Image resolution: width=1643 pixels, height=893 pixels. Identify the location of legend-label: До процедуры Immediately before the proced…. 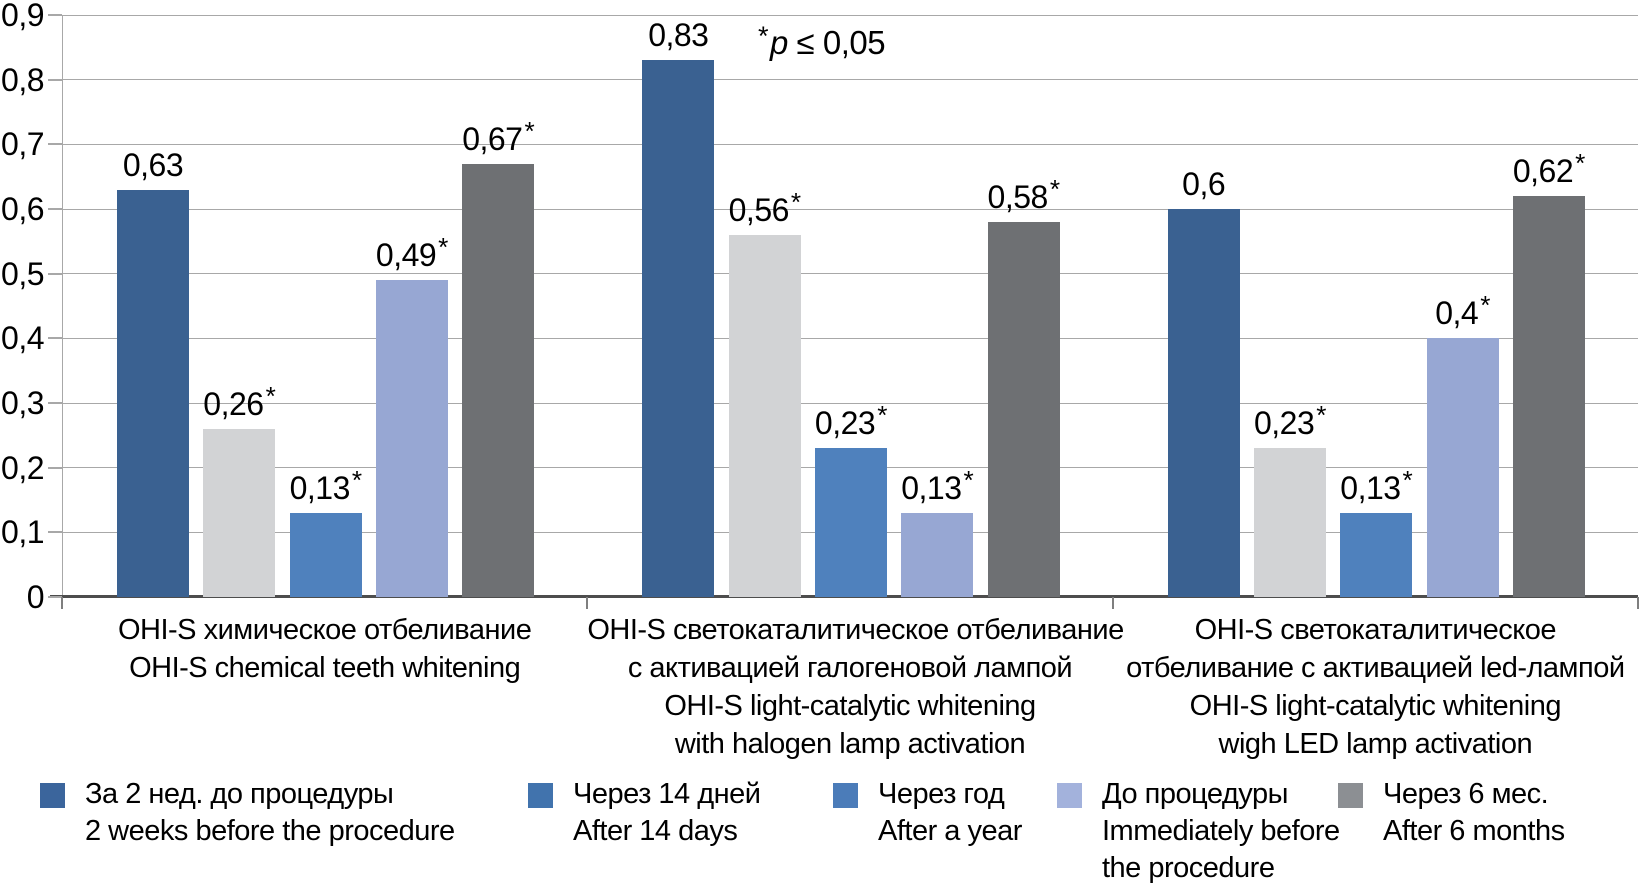
(1221, 831).